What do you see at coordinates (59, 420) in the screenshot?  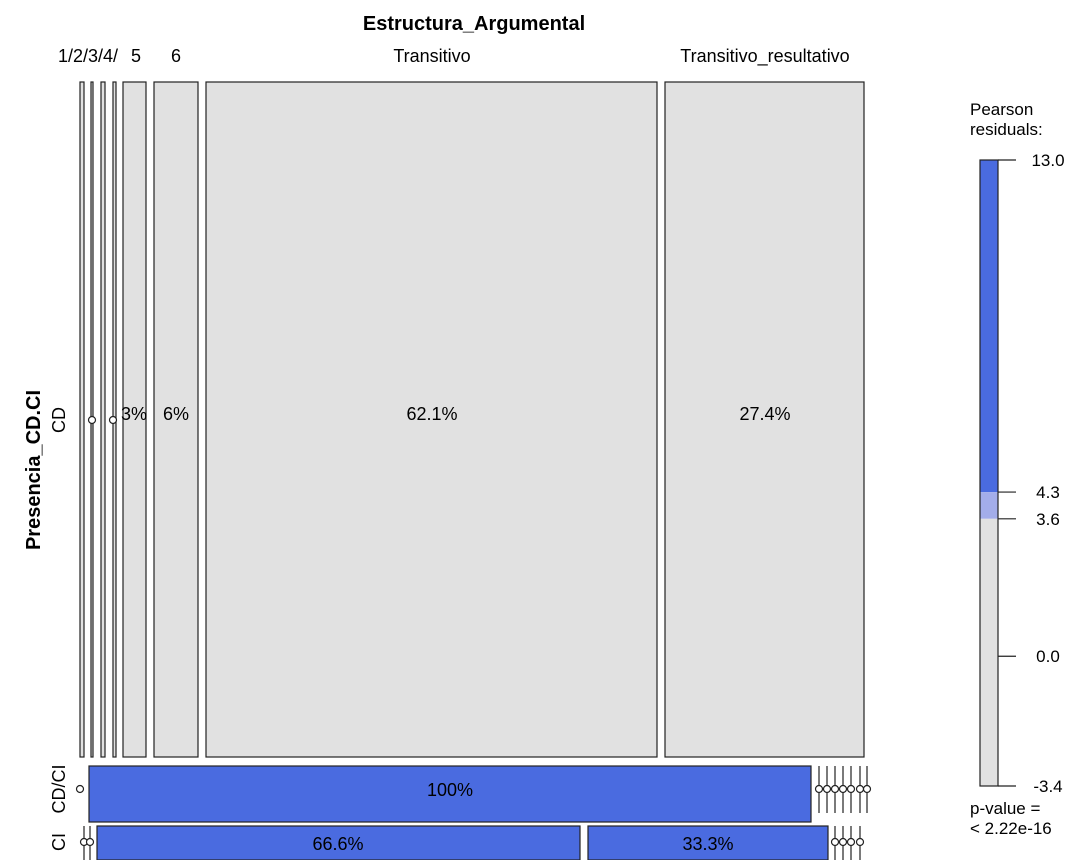 I see `row-label-cd: CD` at bounding box center [59, 420].